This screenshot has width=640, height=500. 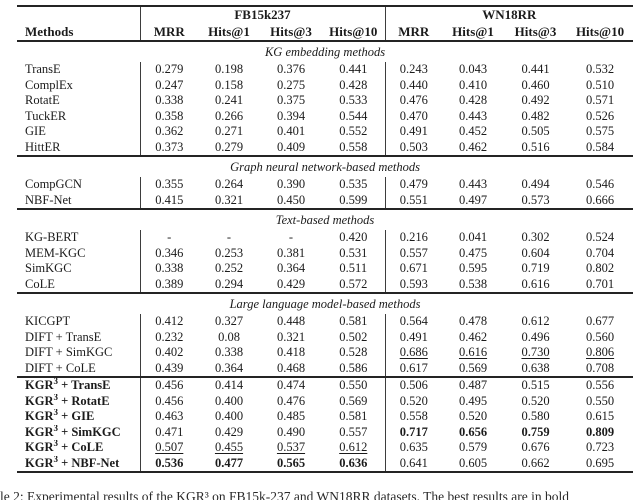 What do you see at coordinates (291, 252) in the screenshot?
I see `metric-cell: 0.381` at bounding box center [291, 252].